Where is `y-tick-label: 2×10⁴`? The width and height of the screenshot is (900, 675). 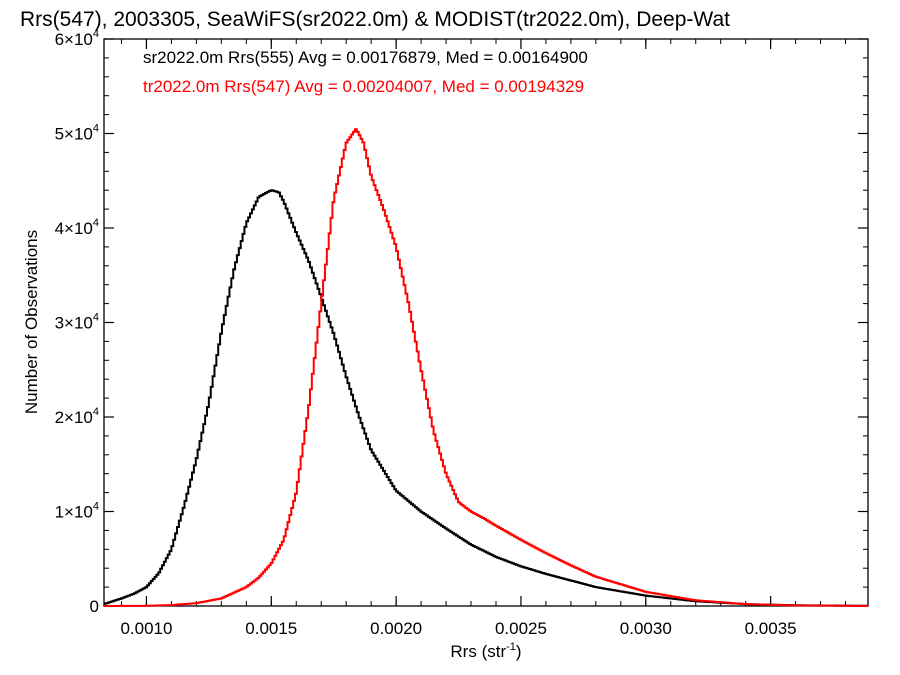 y-tick-label: 2×10⁴ is located at coordinates (77, 416).